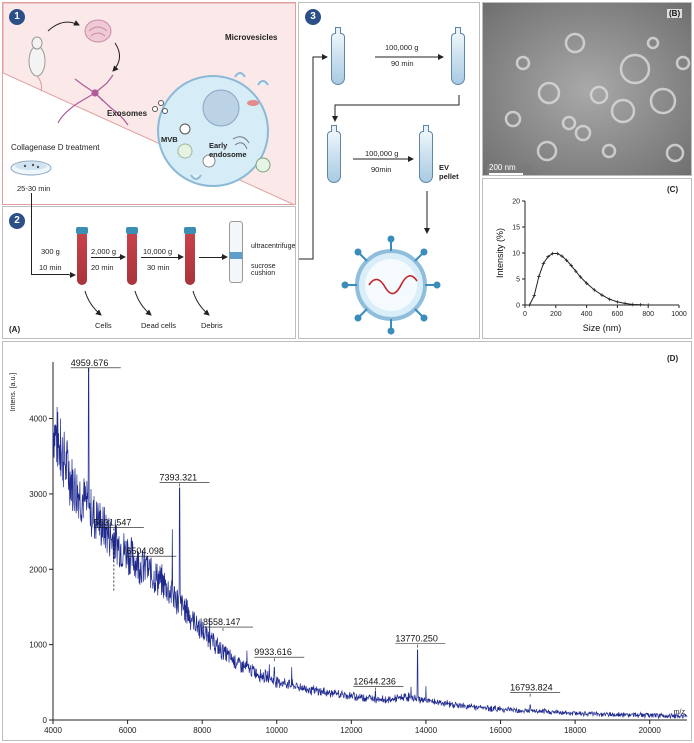  I want to click on collagenase-label: Collagenase D treatment, so click(55, 147).